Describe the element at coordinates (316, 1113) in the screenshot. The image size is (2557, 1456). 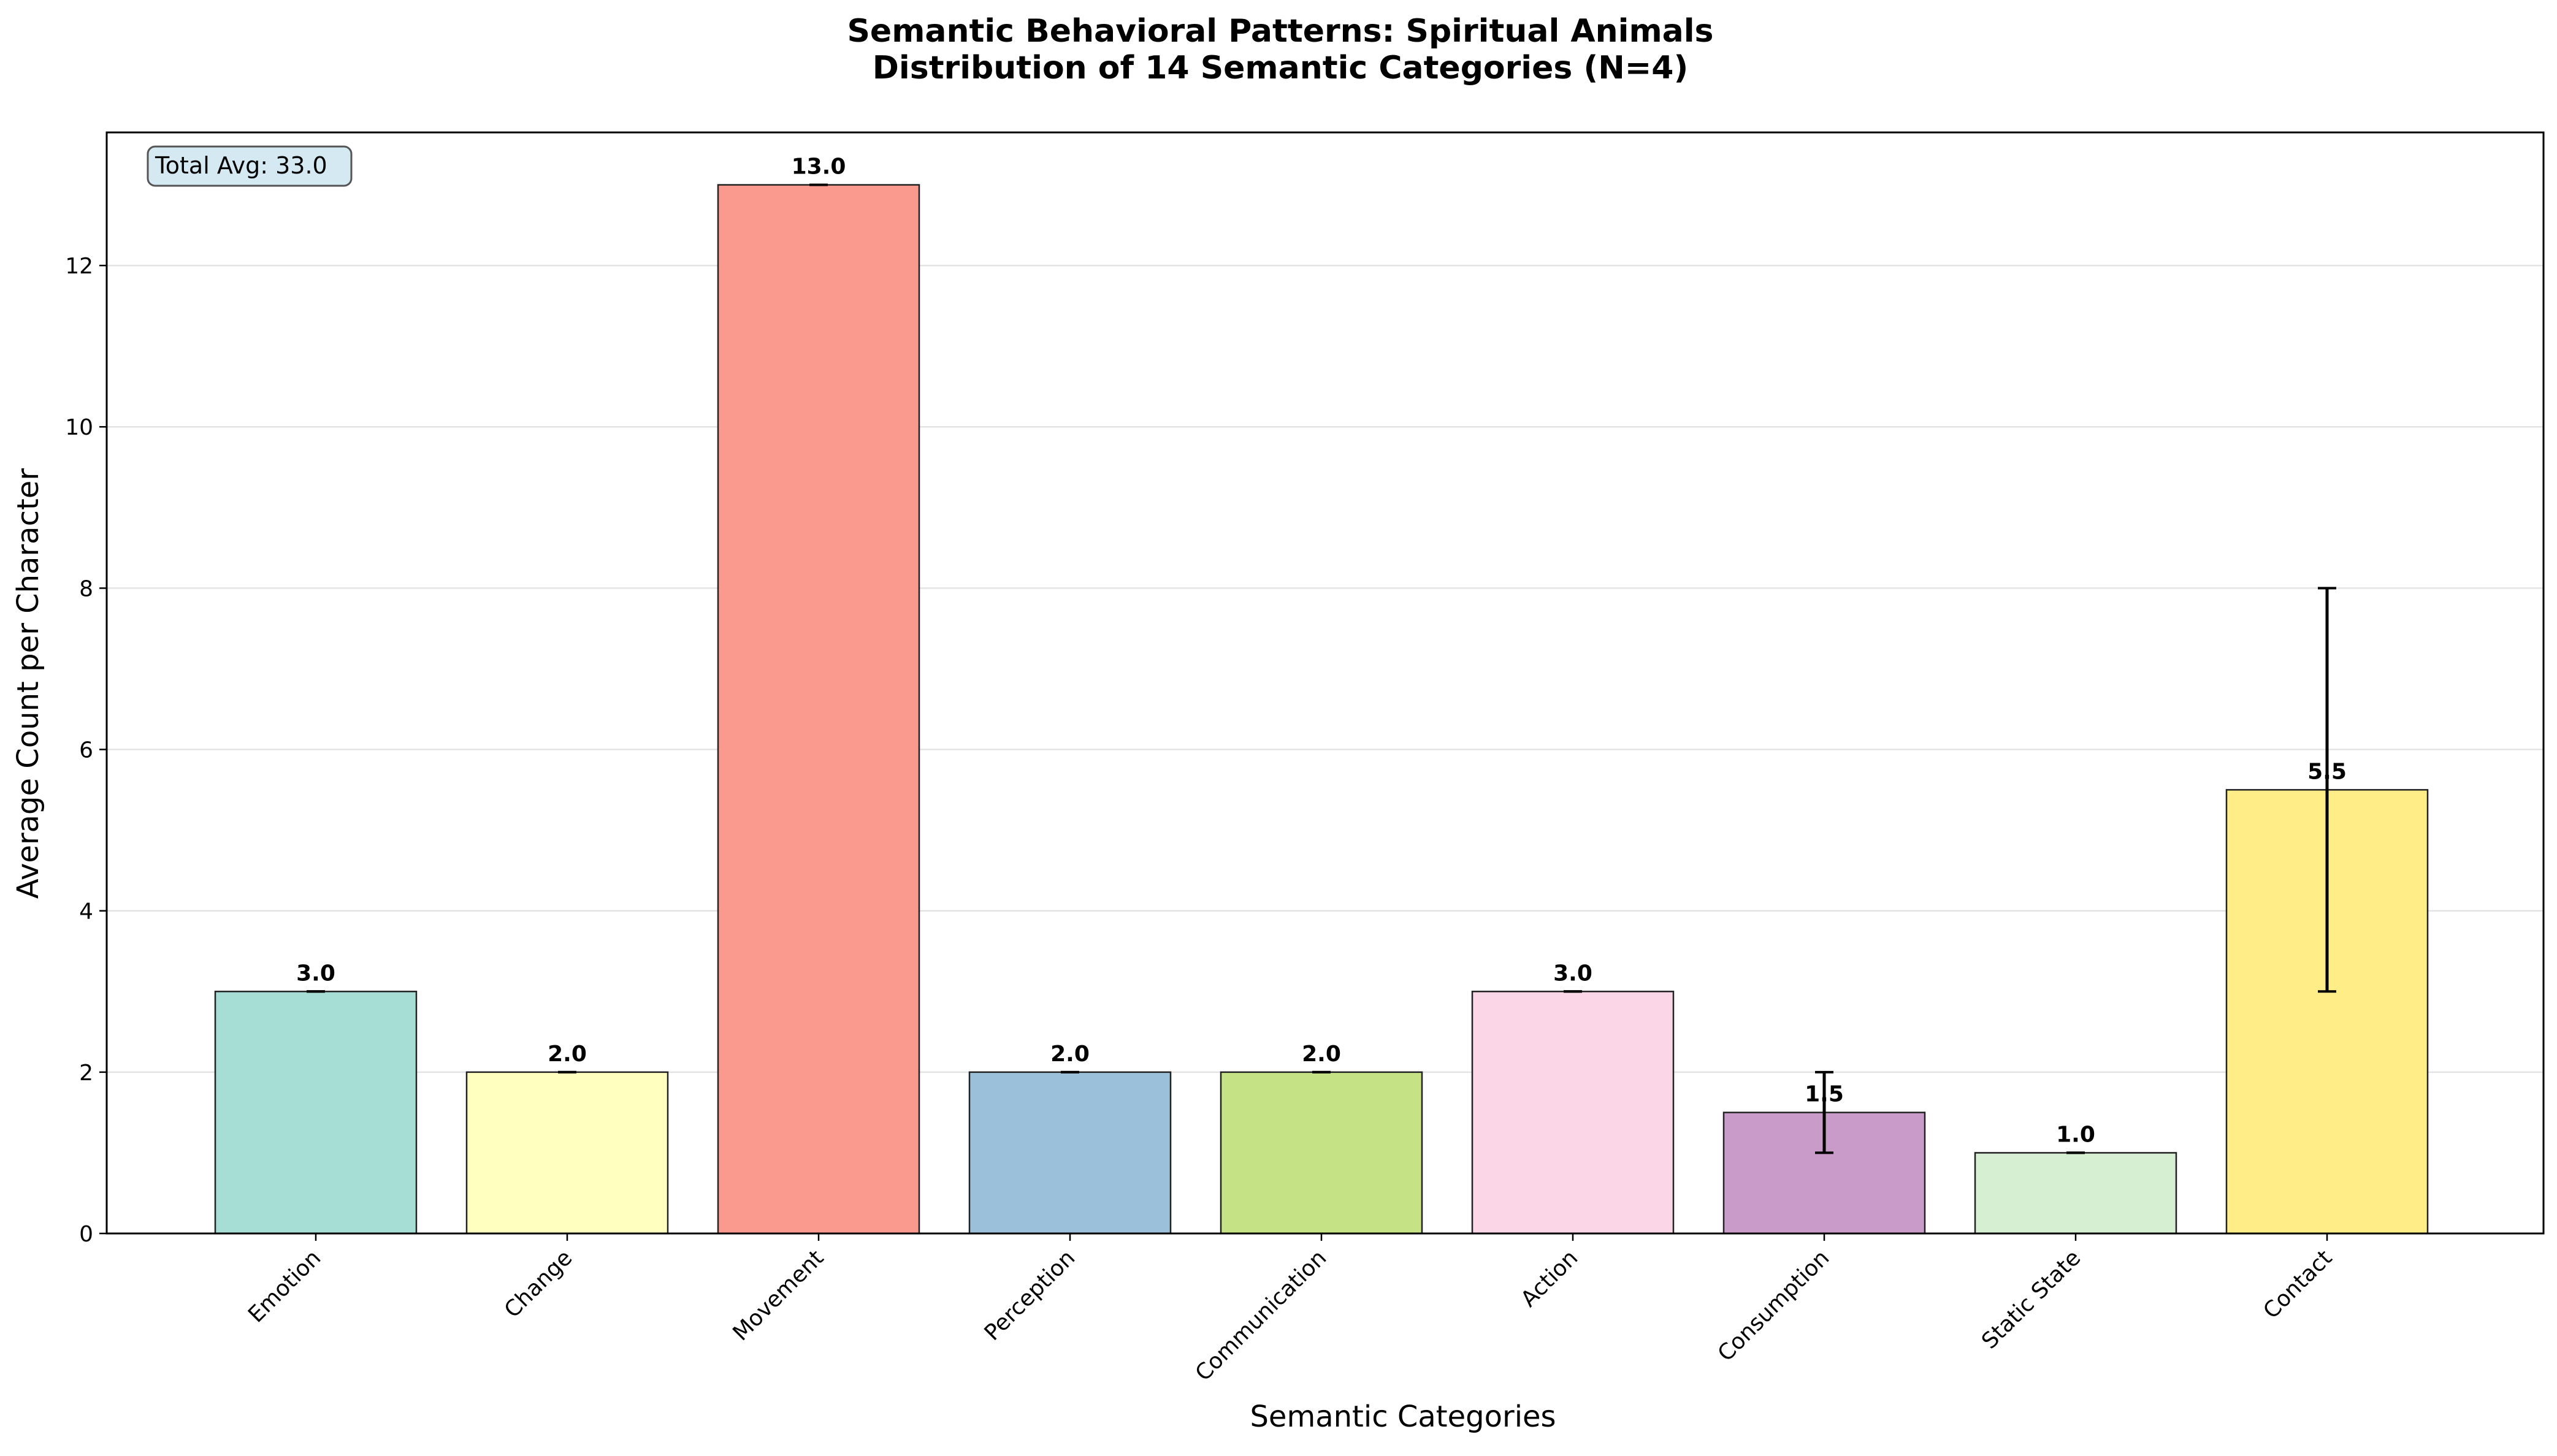
I see `bar-emotion` at that location.